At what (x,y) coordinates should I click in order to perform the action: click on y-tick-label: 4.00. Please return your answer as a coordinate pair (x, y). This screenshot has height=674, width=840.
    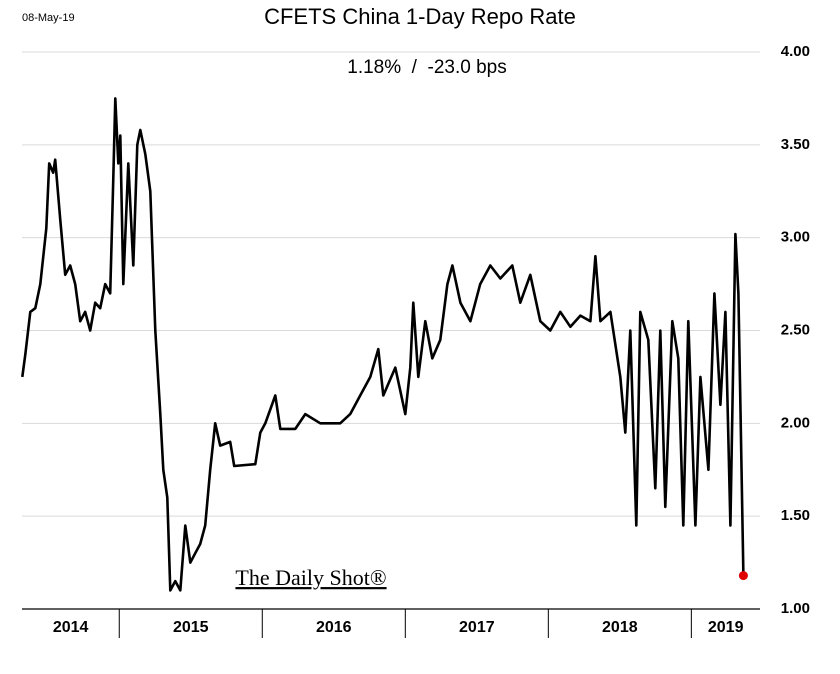
    Looking at the image, I should click on (795, 51).